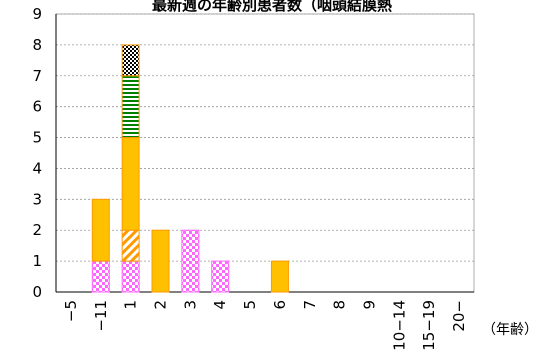 This screenshot has height=357, width=544. What do you see at coordinates (280, 305) in the screenshot?
I see `x-tick-label: 6` at bounding box center [280, 305].